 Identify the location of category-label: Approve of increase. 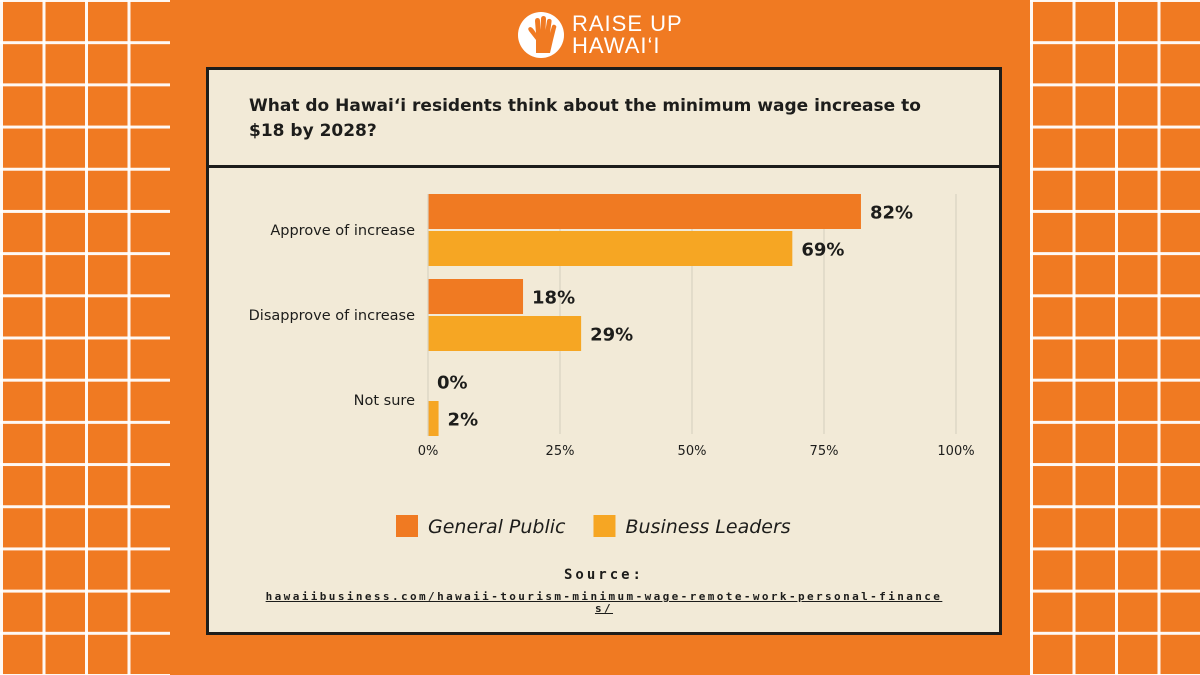
(342, 231).